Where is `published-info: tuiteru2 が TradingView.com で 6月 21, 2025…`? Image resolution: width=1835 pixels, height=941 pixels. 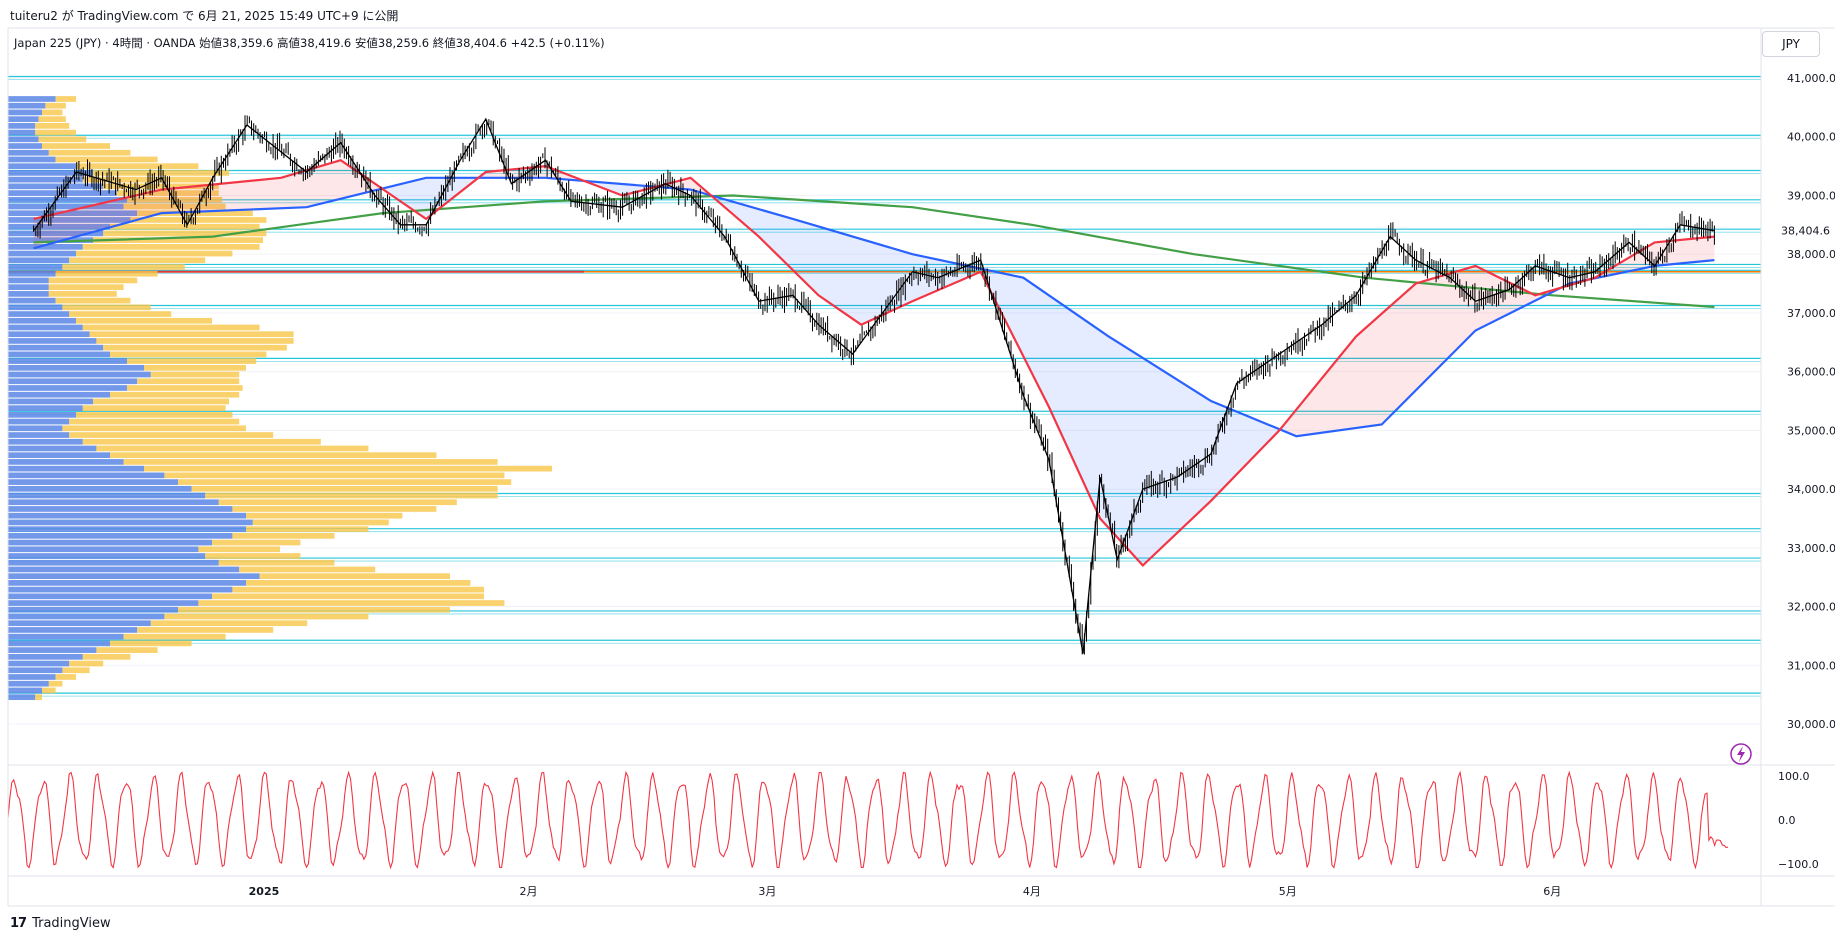 published-info: tuiteru2 が TradingView.com で 6月 21, 2025… is located at coordinates (204, 16).